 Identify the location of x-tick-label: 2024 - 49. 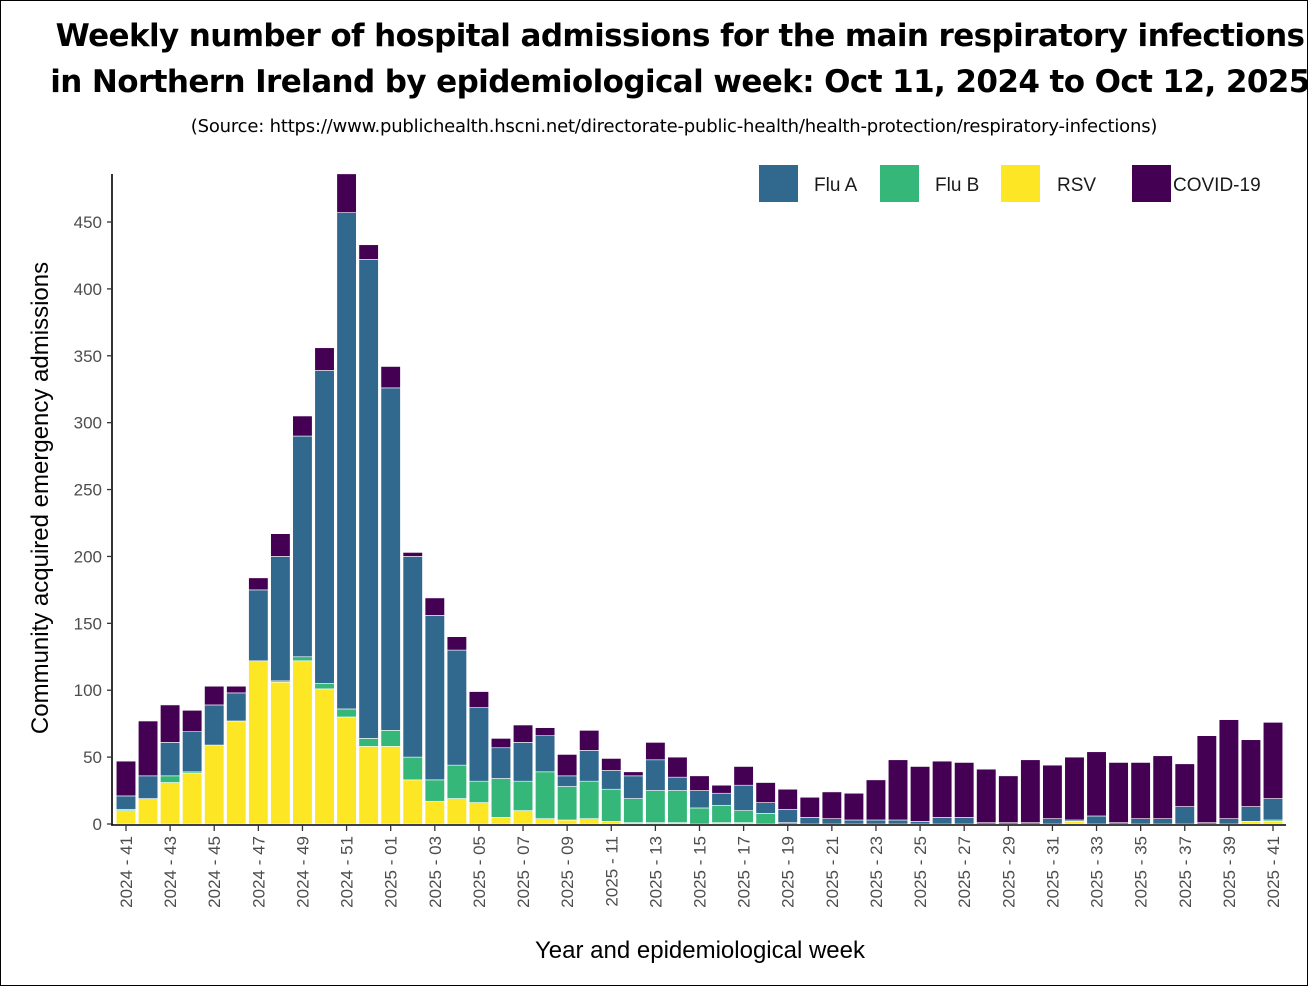
(302, 872).